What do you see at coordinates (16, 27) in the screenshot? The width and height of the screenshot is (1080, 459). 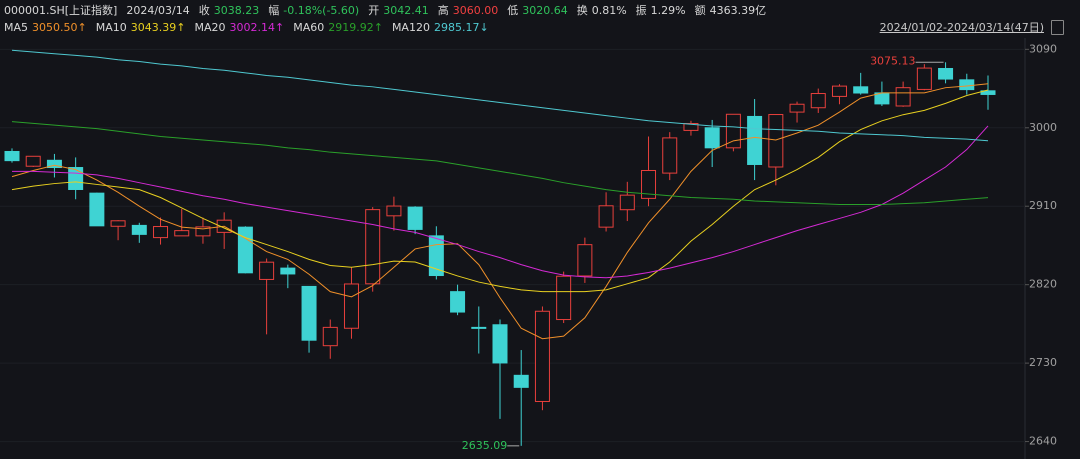 I see `legend-name: MA5` at bounding box center [16, 27].